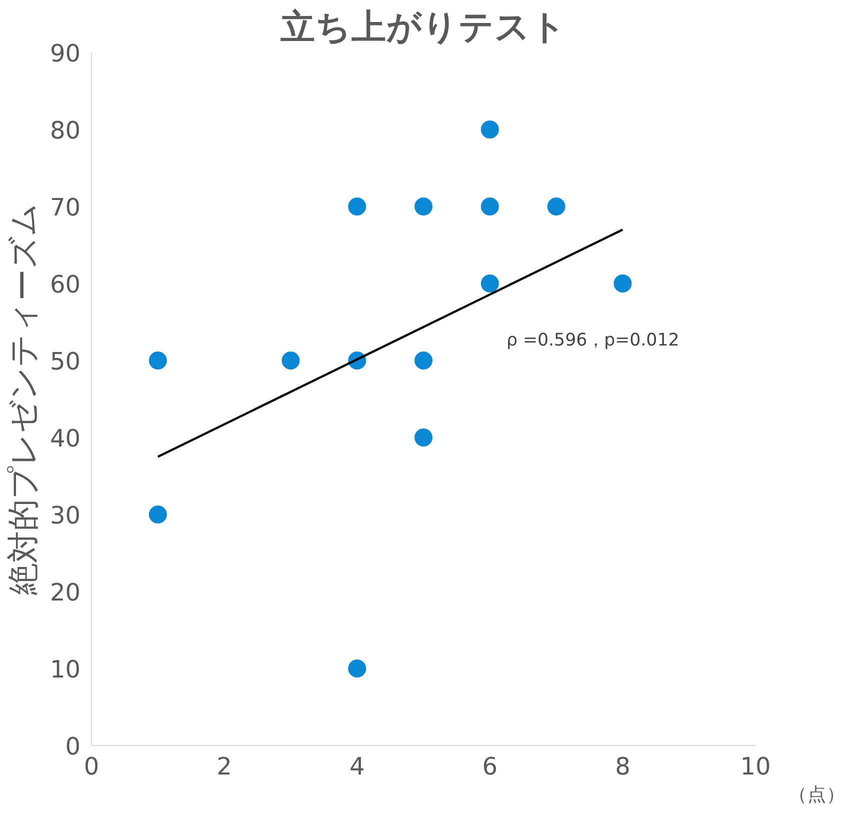 This screenshot has height=813, width=854. What do you see at coordinates (73, 746) in the screenshot?
I see `y-tick-label: 0` at bounding box center [73, 746].